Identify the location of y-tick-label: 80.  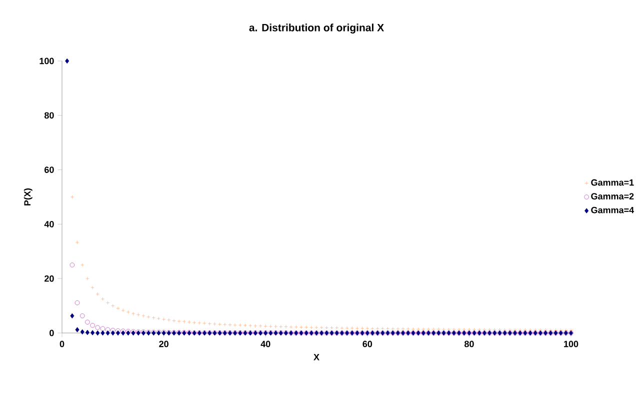
(49, 115).